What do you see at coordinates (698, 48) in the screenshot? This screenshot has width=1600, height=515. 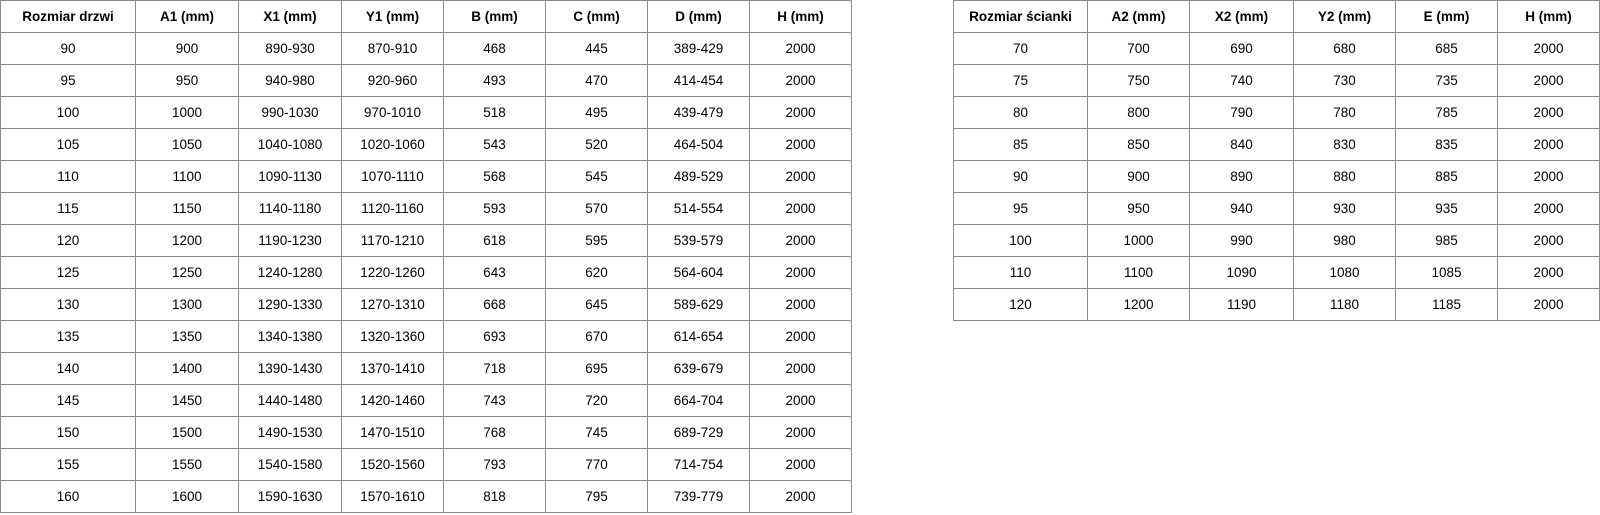 I see `table-cell: 389-429` at bounding box center [698, 48].